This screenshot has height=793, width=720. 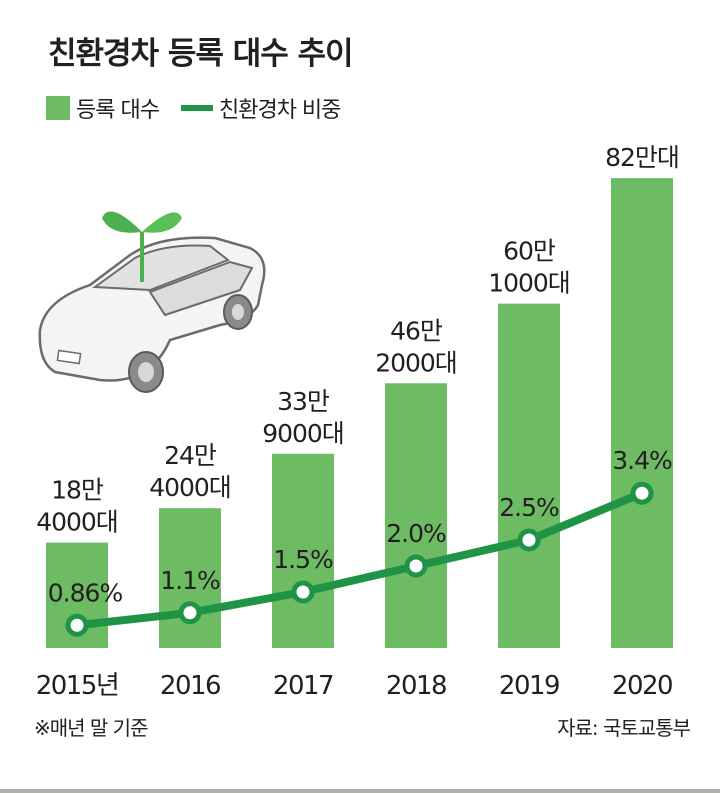 What do you see at coordinates (152, 302) in the screenshot?
I see `car-illustration` at bounding box center [152, 302].